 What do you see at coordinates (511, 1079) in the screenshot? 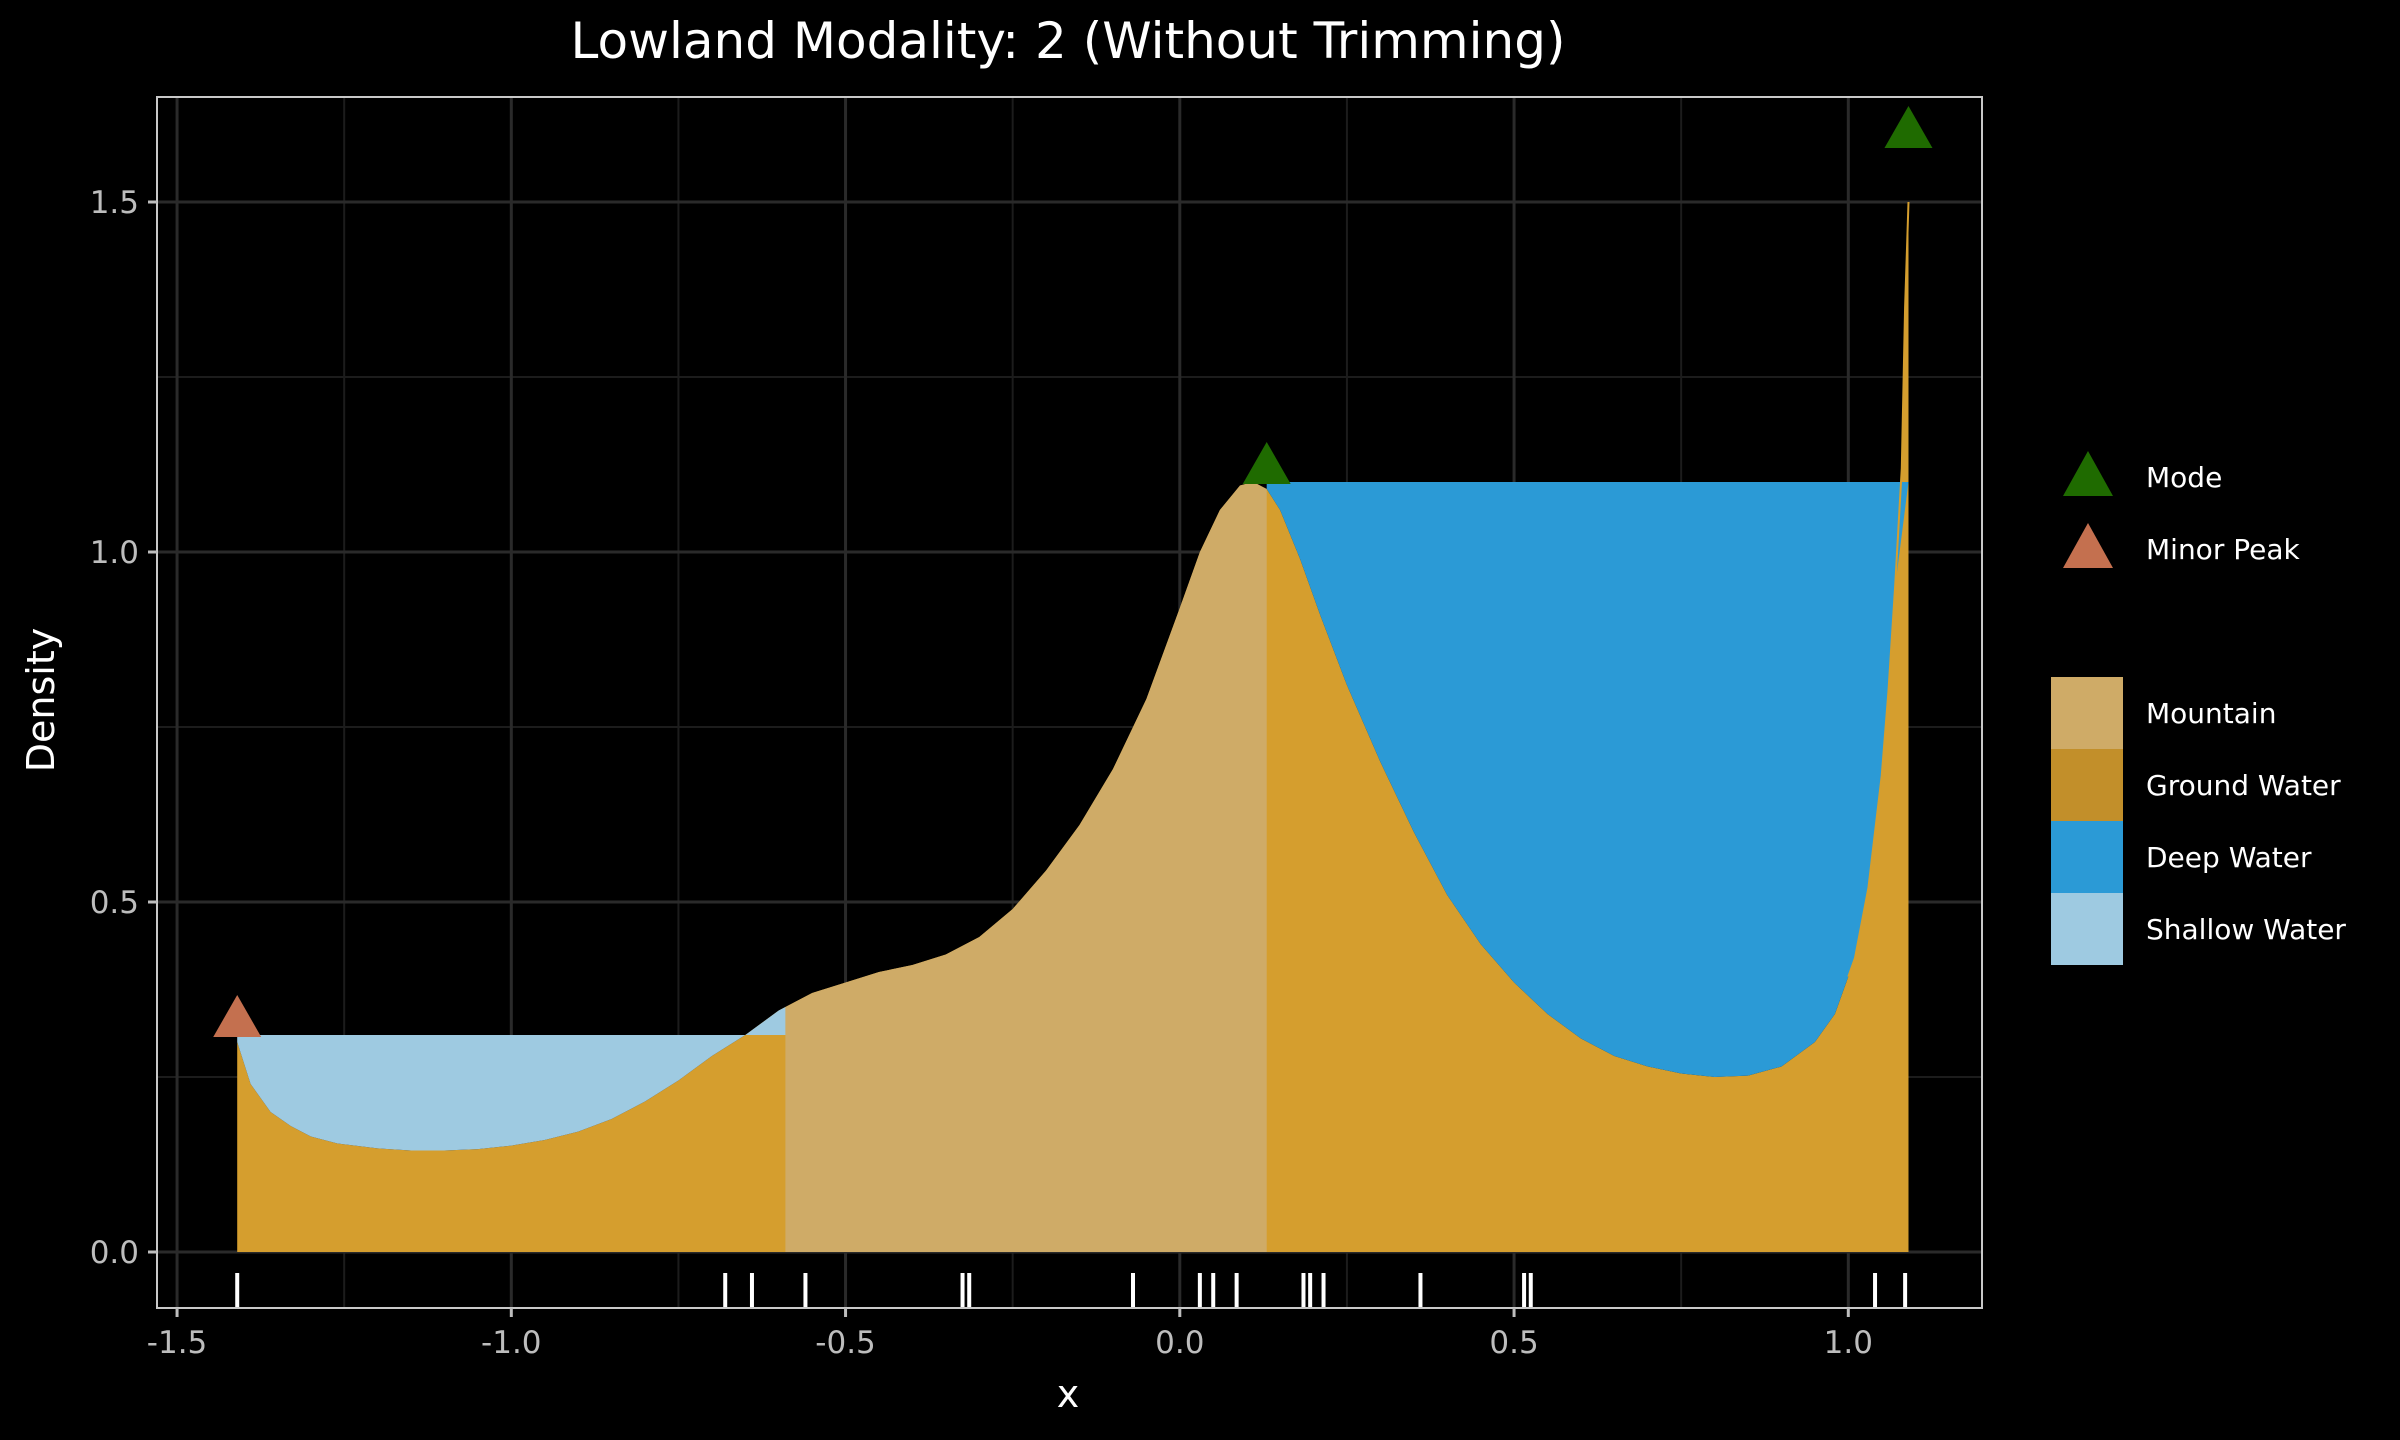
I see `shallow-water-area` at bounding box center [511, 1079].